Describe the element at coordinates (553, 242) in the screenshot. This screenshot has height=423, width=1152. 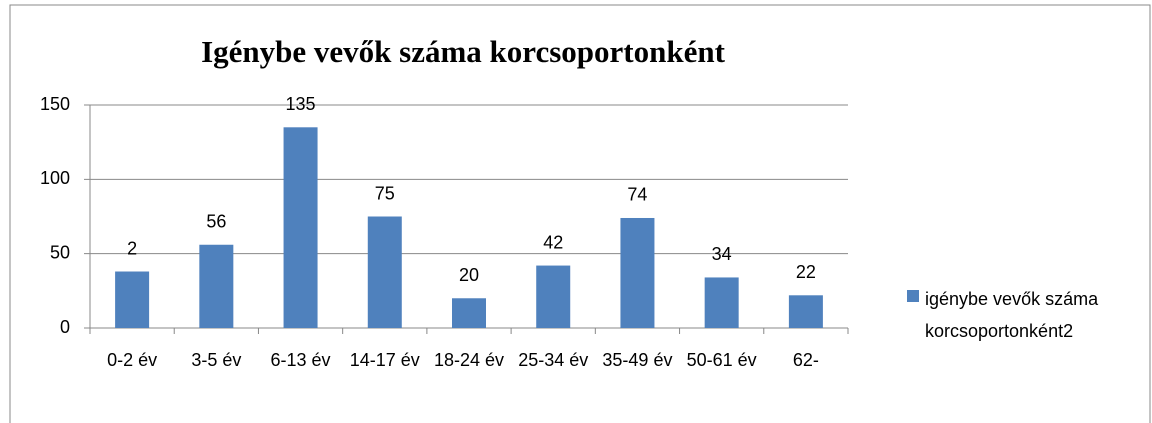
I see `data-label: 42` at that location.